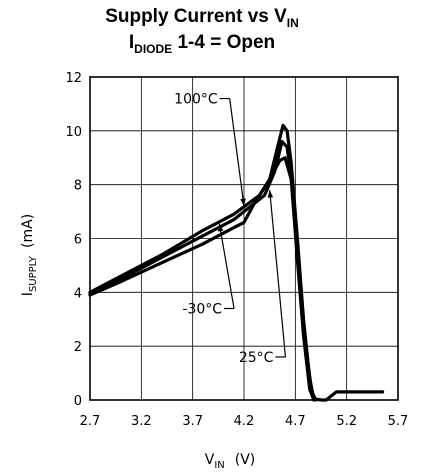  What do you see at coordinates (202, 309) in the screenshot?
I see `annotation-label: -30°C` at bounding box center [202, 309].